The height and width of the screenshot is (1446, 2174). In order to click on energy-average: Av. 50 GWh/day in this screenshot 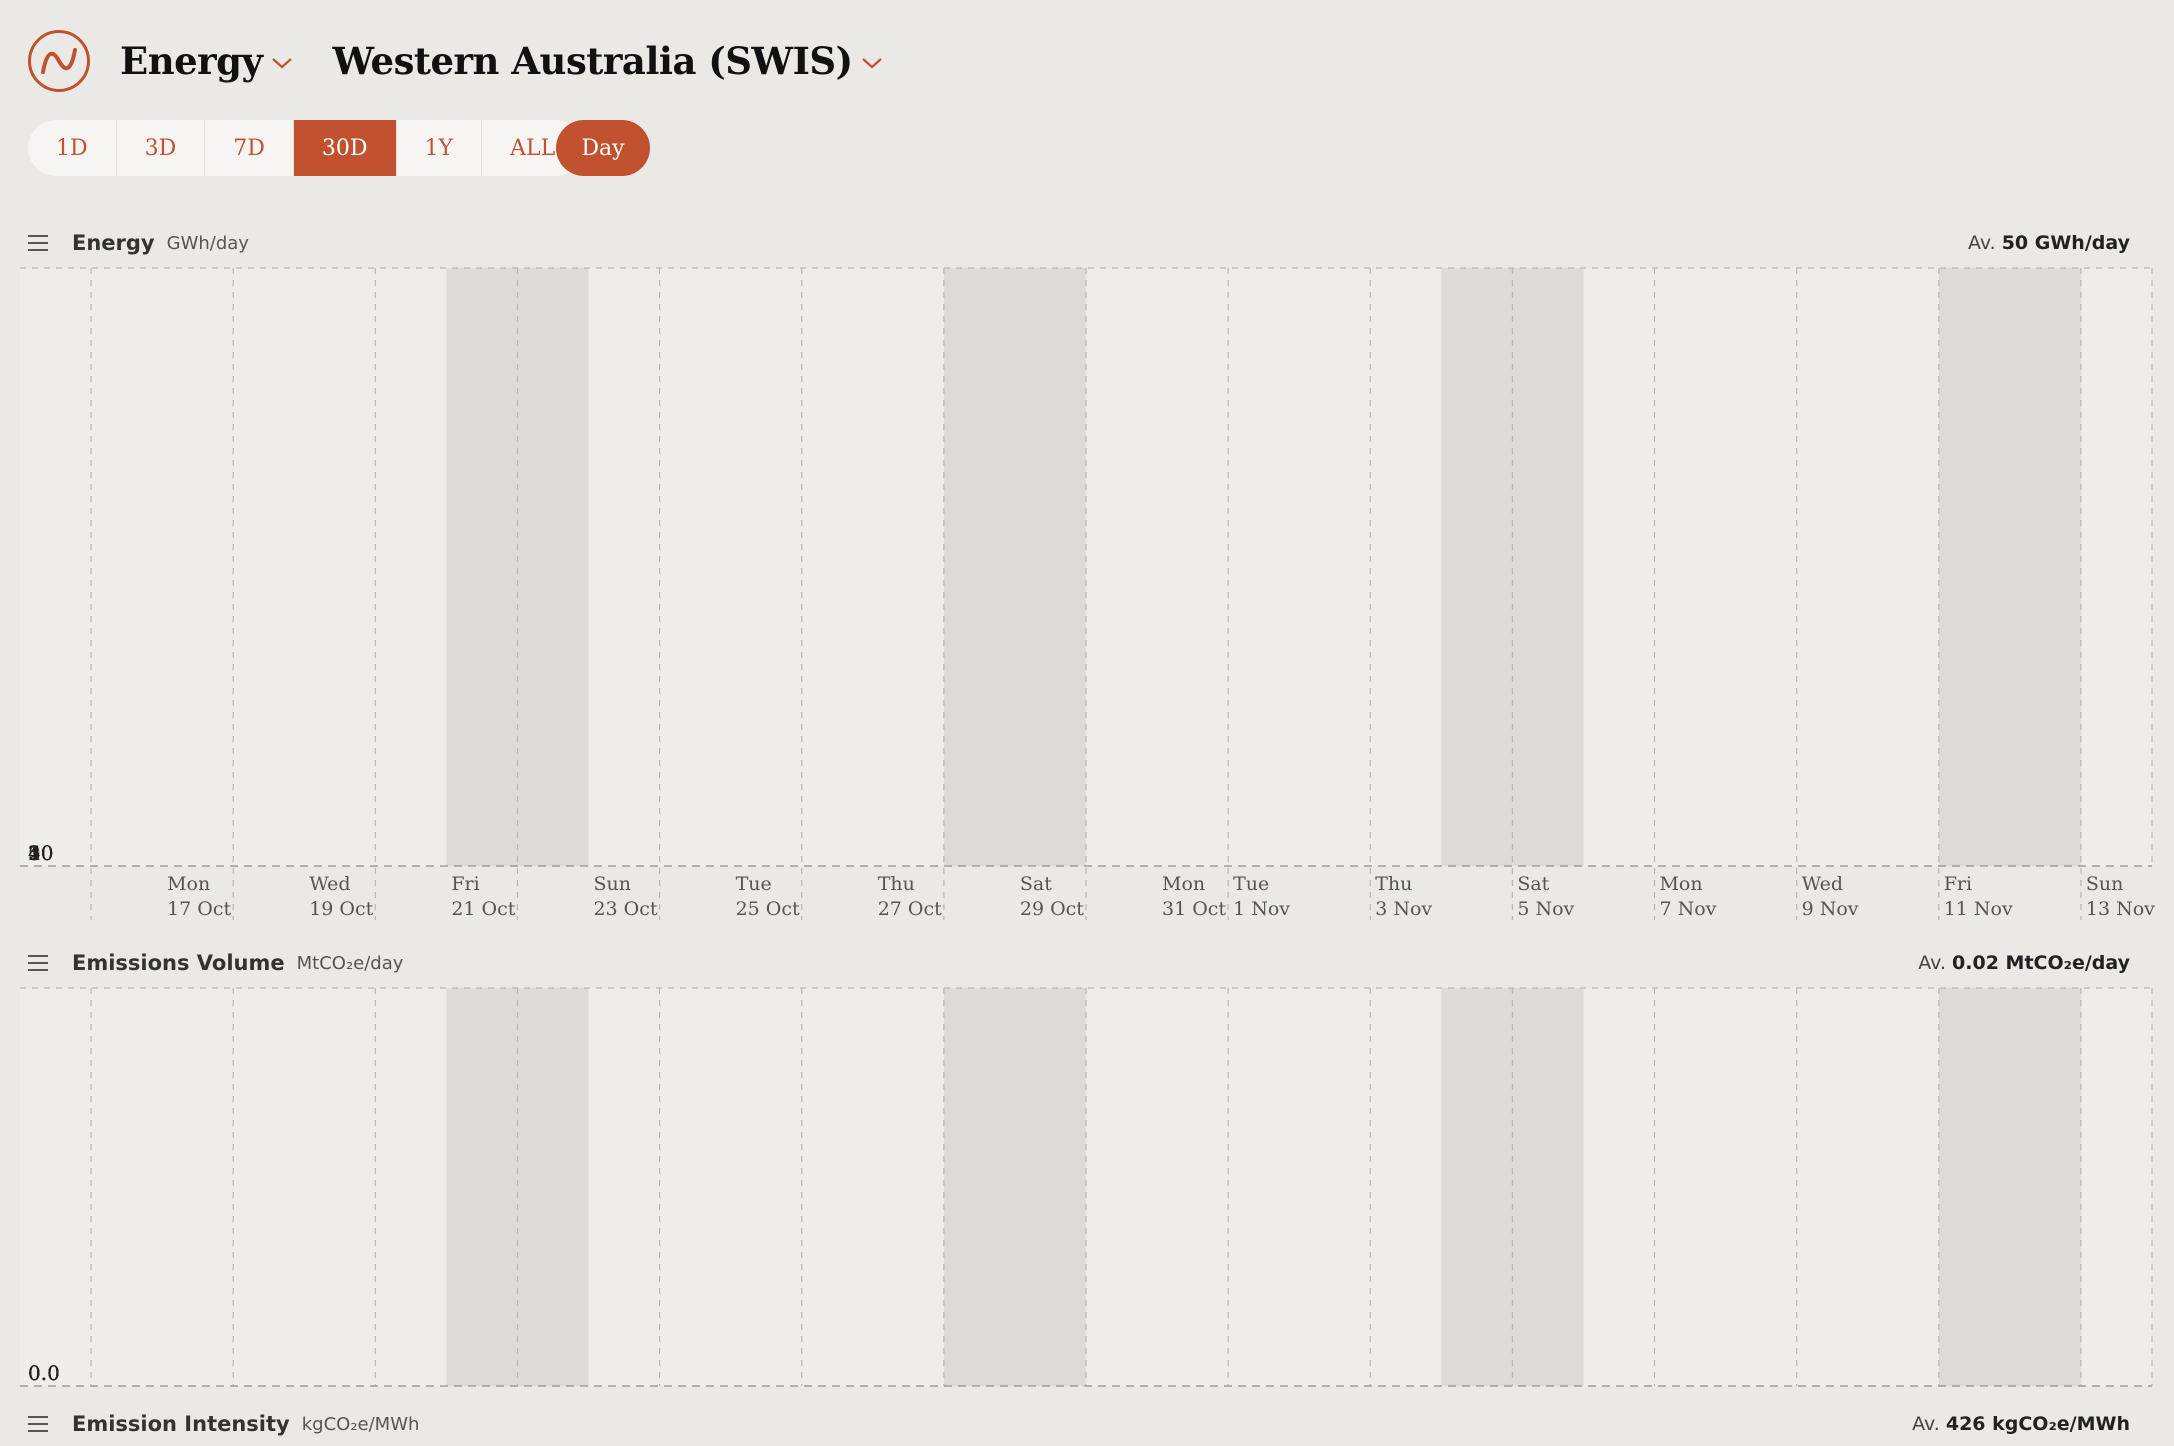, I will do `click(2049, 243)`.